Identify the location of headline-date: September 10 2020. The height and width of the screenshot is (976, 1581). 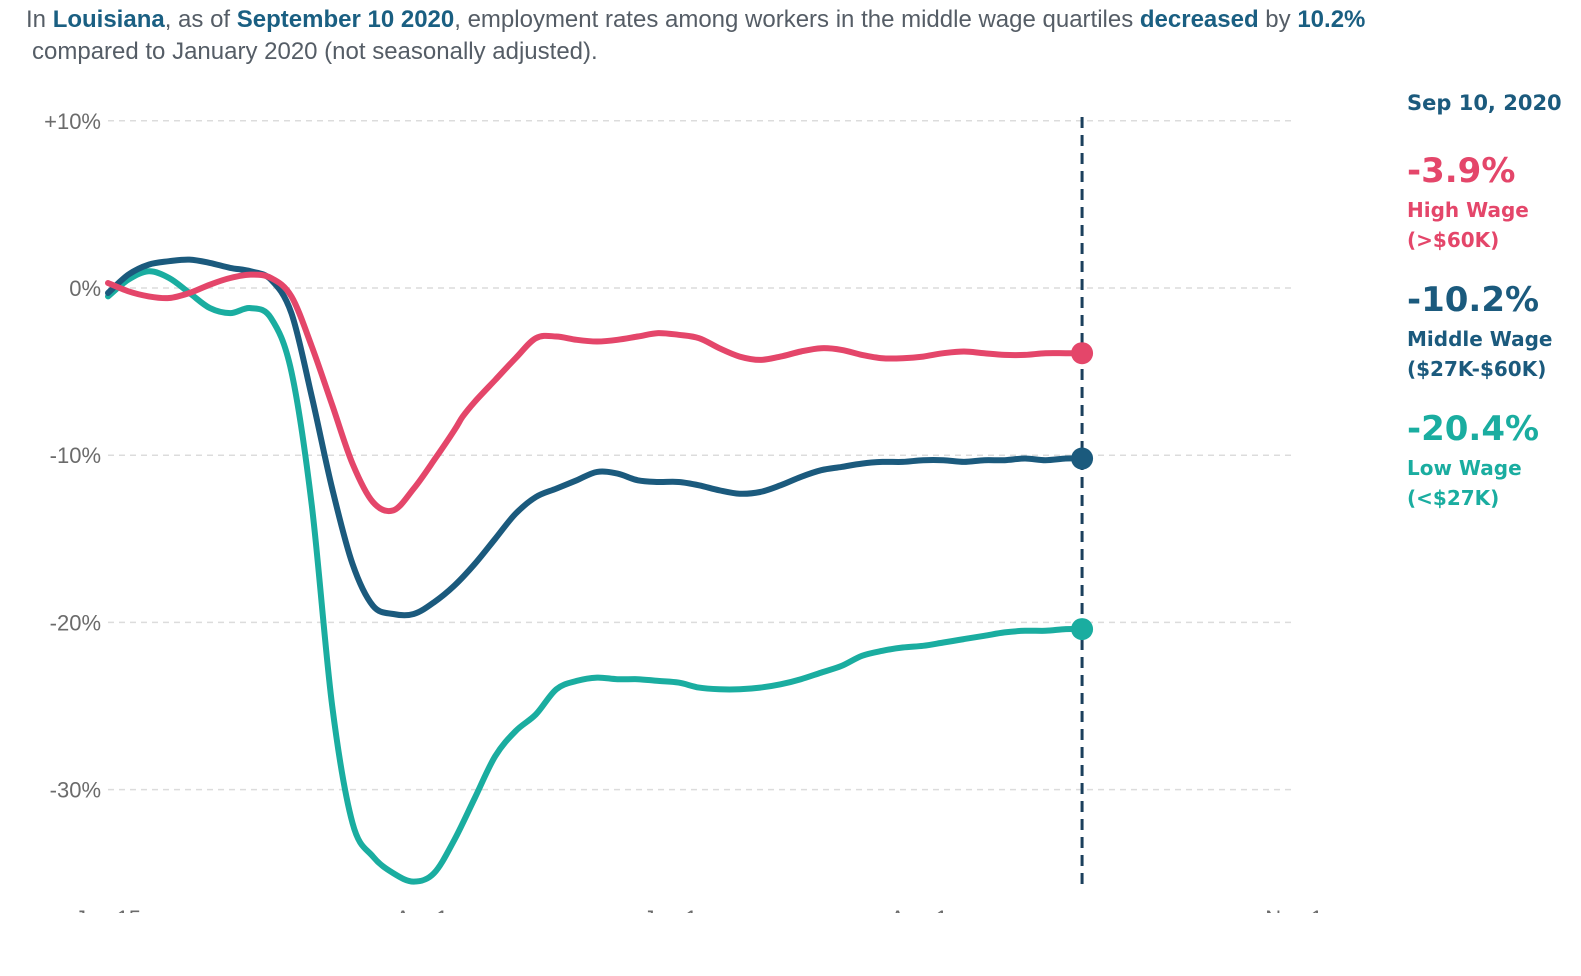
(345, 19).